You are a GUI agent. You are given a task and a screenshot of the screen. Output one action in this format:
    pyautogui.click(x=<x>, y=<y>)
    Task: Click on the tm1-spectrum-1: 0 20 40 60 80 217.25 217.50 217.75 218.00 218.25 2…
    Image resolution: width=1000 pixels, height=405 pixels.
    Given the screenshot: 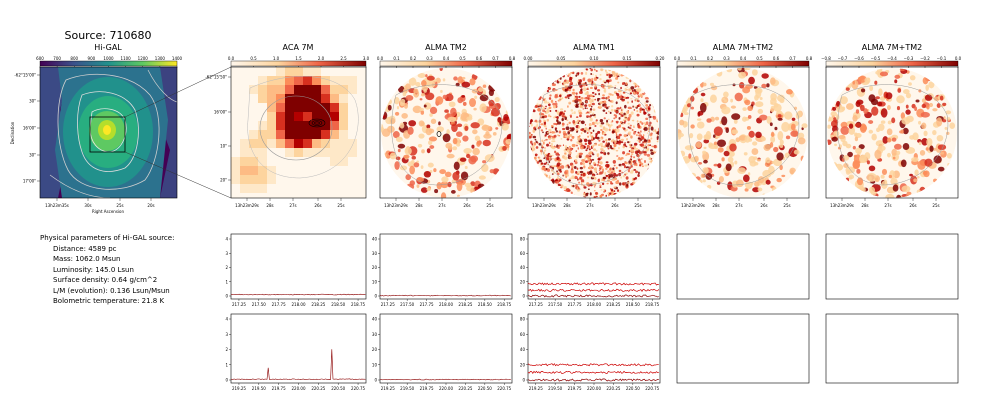 What is the action you would take?
    pyautogui.click(x=590, y=270)
    